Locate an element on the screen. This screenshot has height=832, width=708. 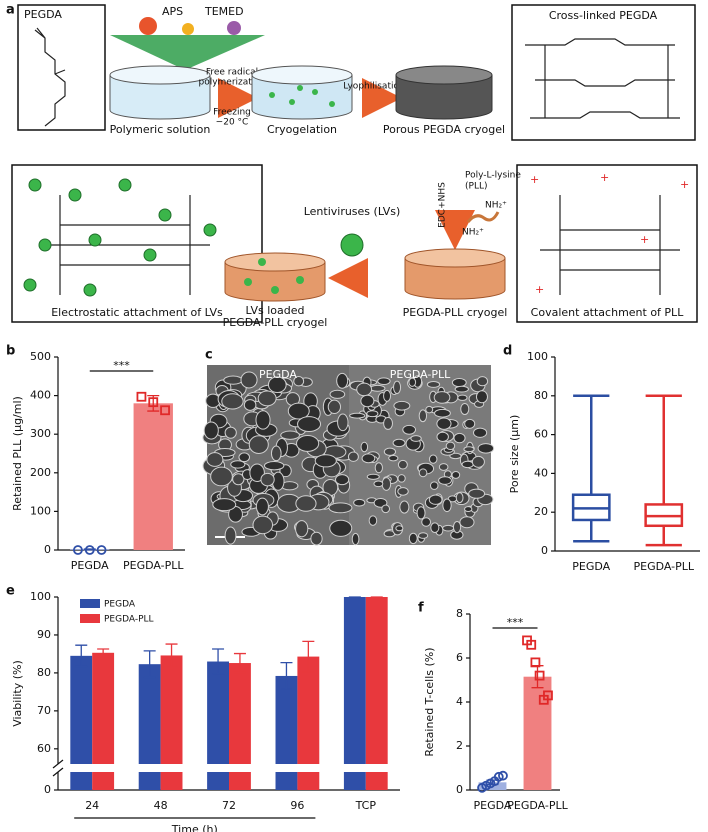
image-title: PEGDA is located at coordinates (278, 374).